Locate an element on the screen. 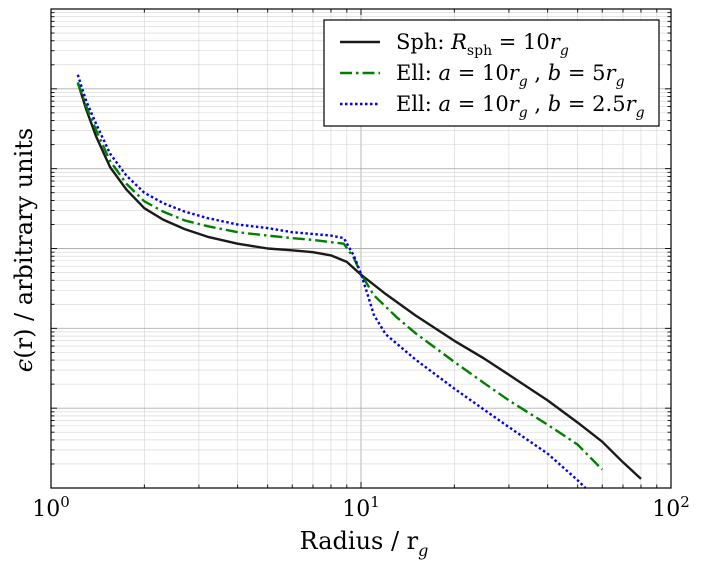  x-tick-label: 10⁰ is located at coordinates (51, 507).